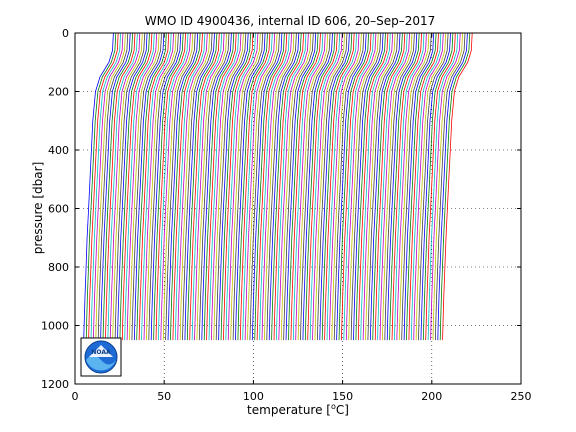 The height and width of the screenshot is (432, 576). What do you see at coordinates (521, 396) in the screenshot?
I see `x-tick-label: 250` at bounding box center [521, 396].